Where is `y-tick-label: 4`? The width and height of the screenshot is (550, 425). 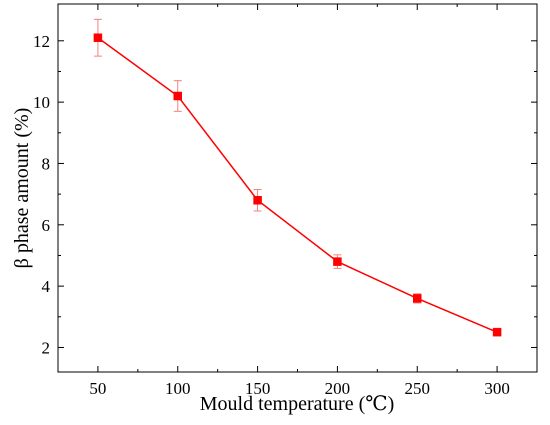
y-tick-label: 4 is located at coordinates (46, 286).